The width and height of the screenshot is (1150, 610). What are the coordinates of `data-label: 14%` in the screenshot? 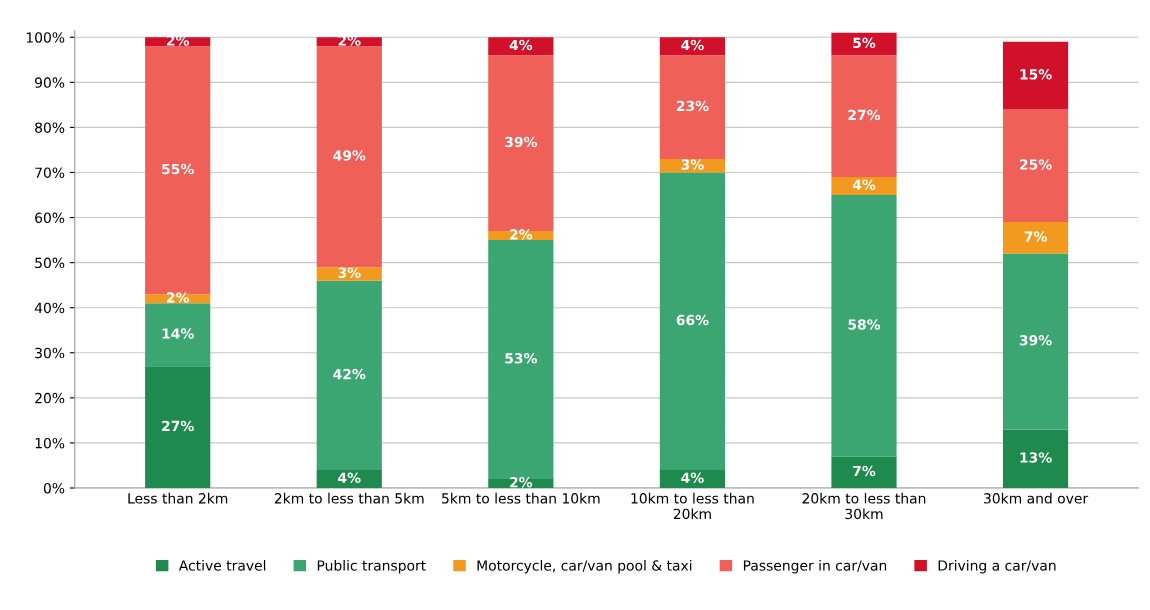 It's located at (178, 333).